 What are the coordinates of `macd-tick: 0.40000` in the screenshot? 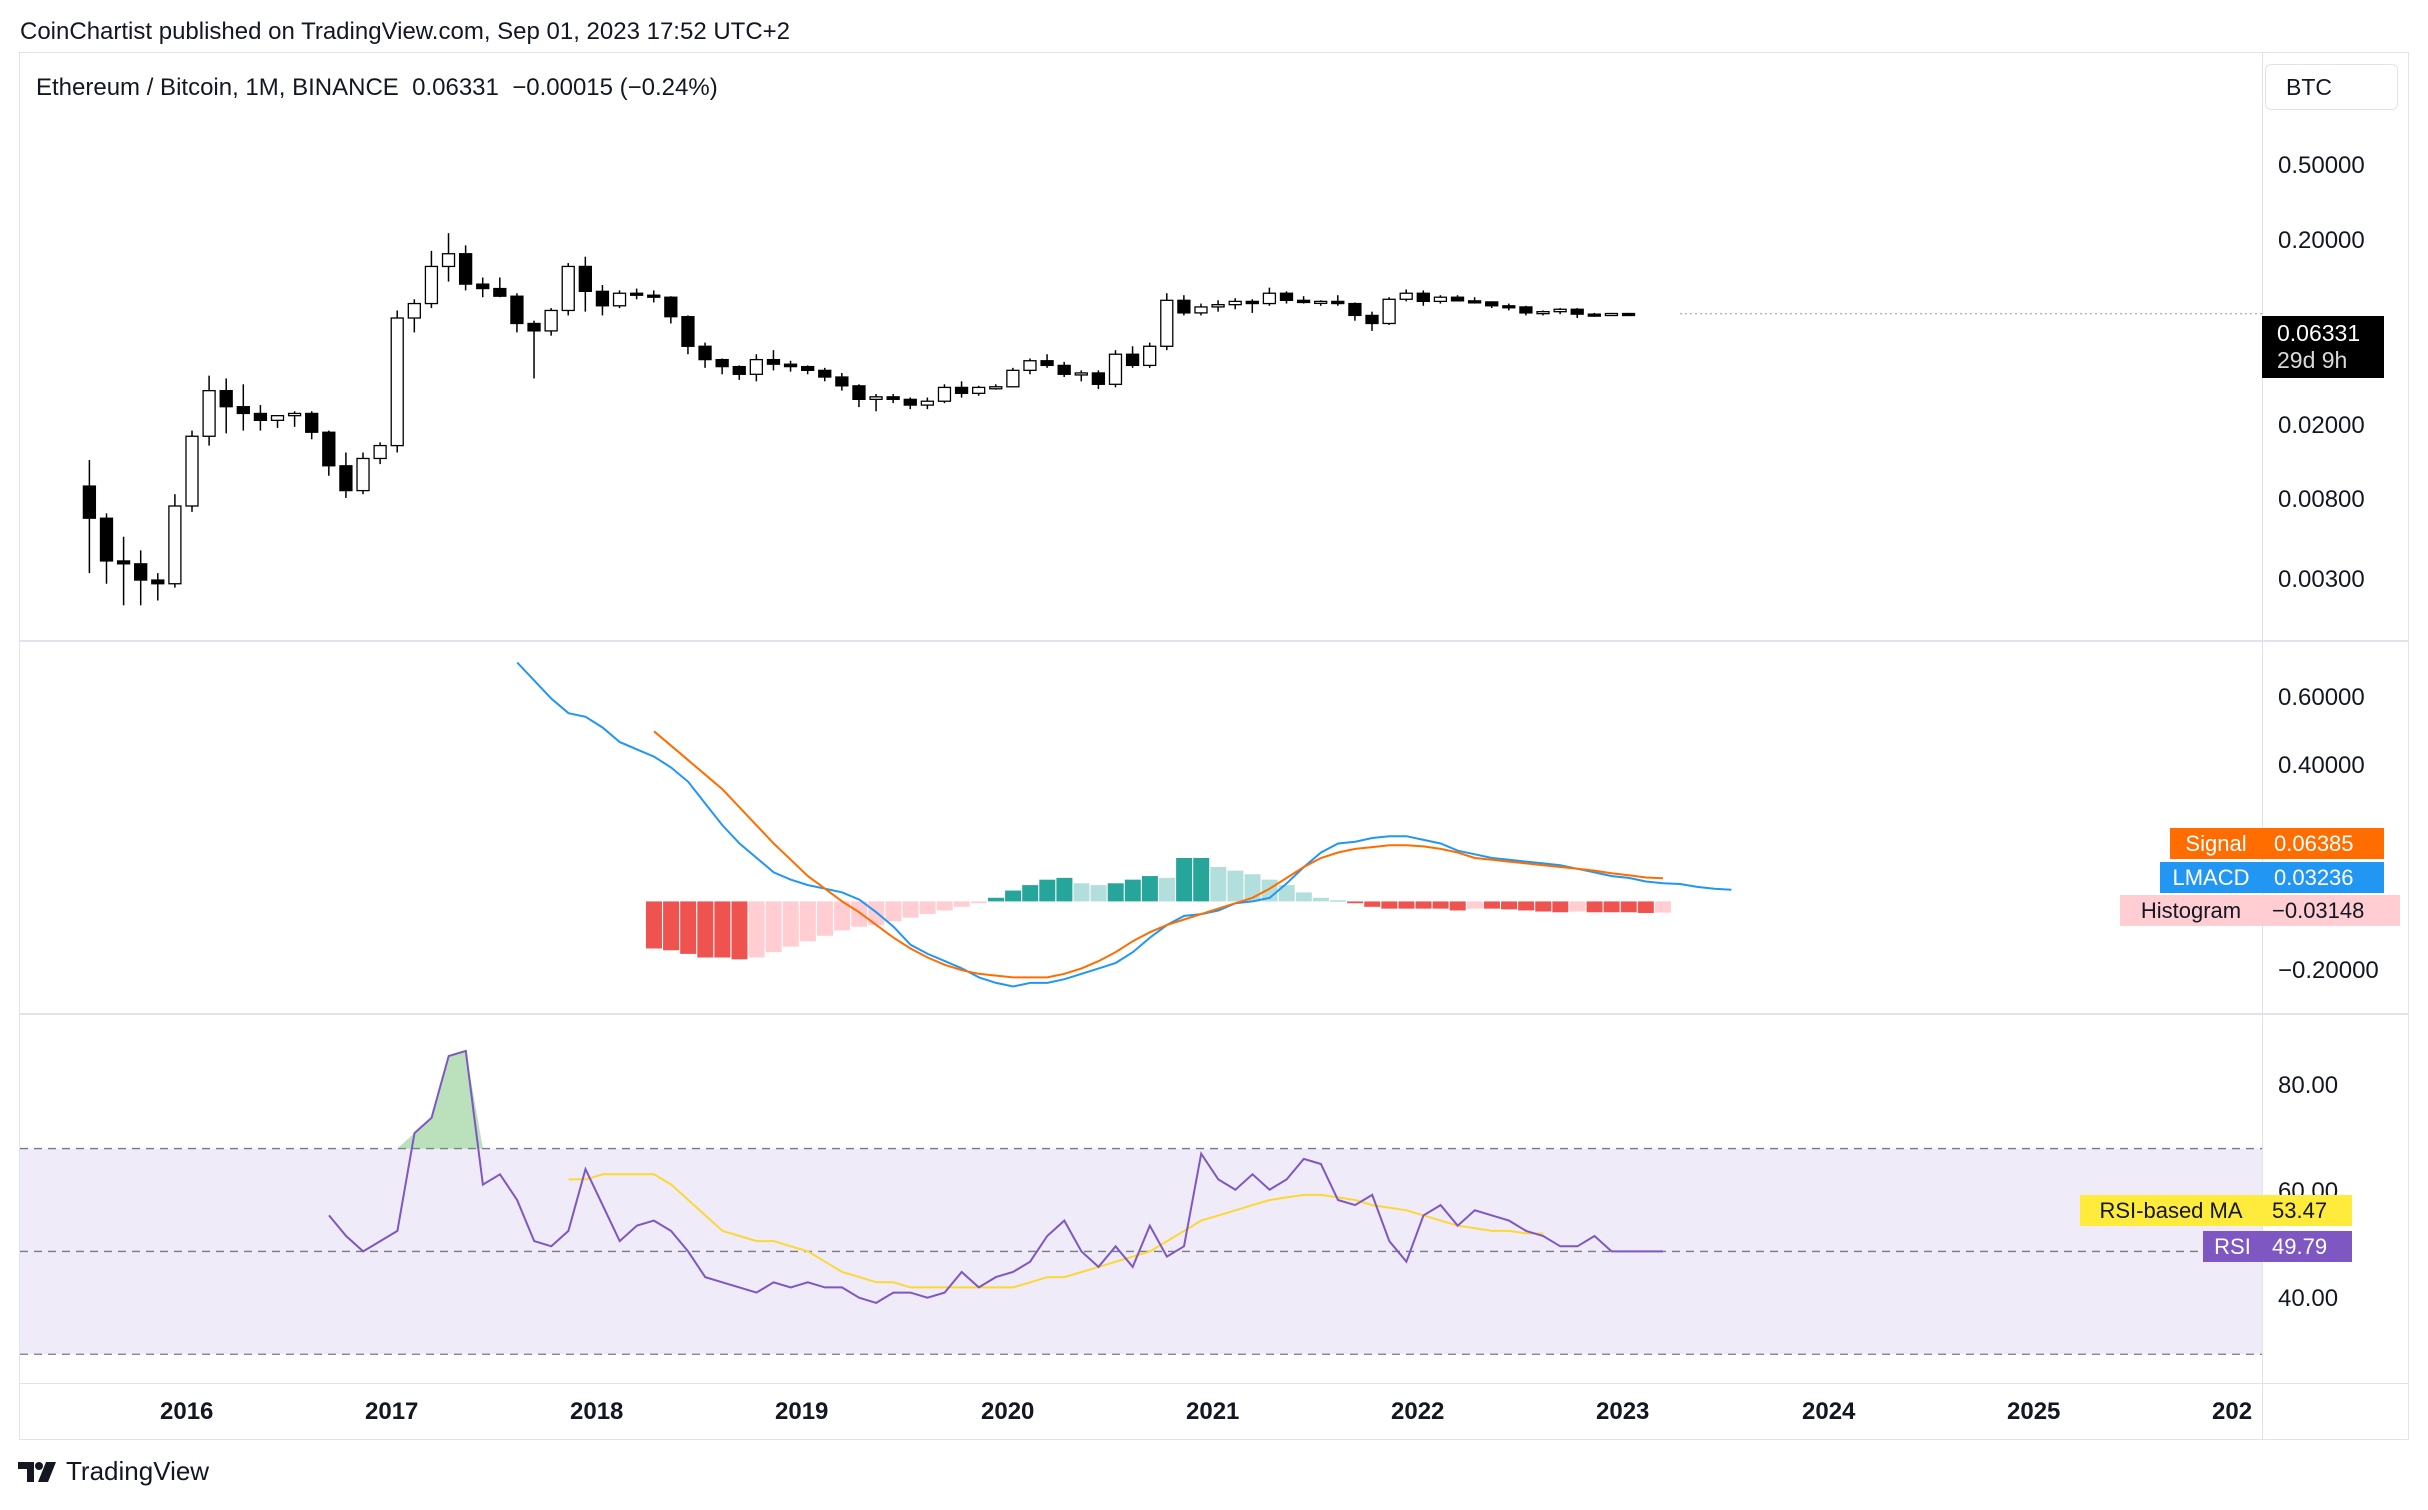 It's located at (2321, 765).